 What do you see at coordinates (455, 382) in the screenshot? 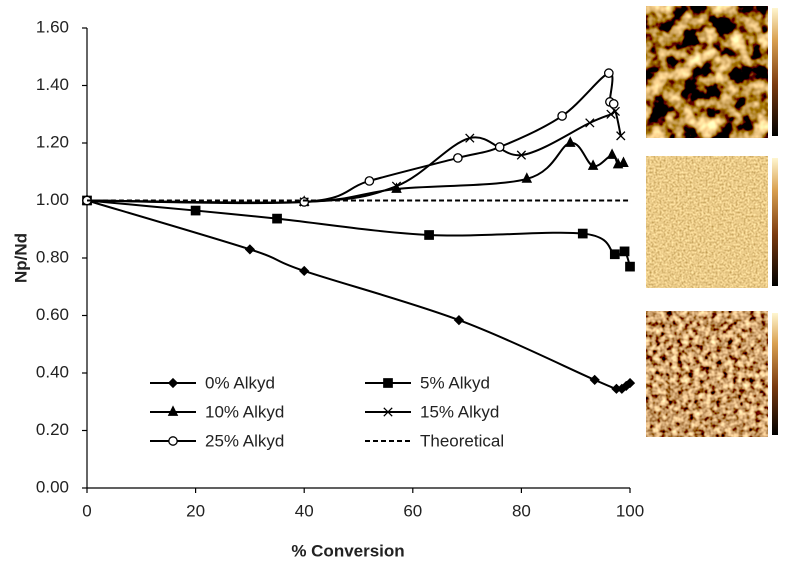
I see `legend-label: 5% Alkyd` at bounding box center [455, 382].